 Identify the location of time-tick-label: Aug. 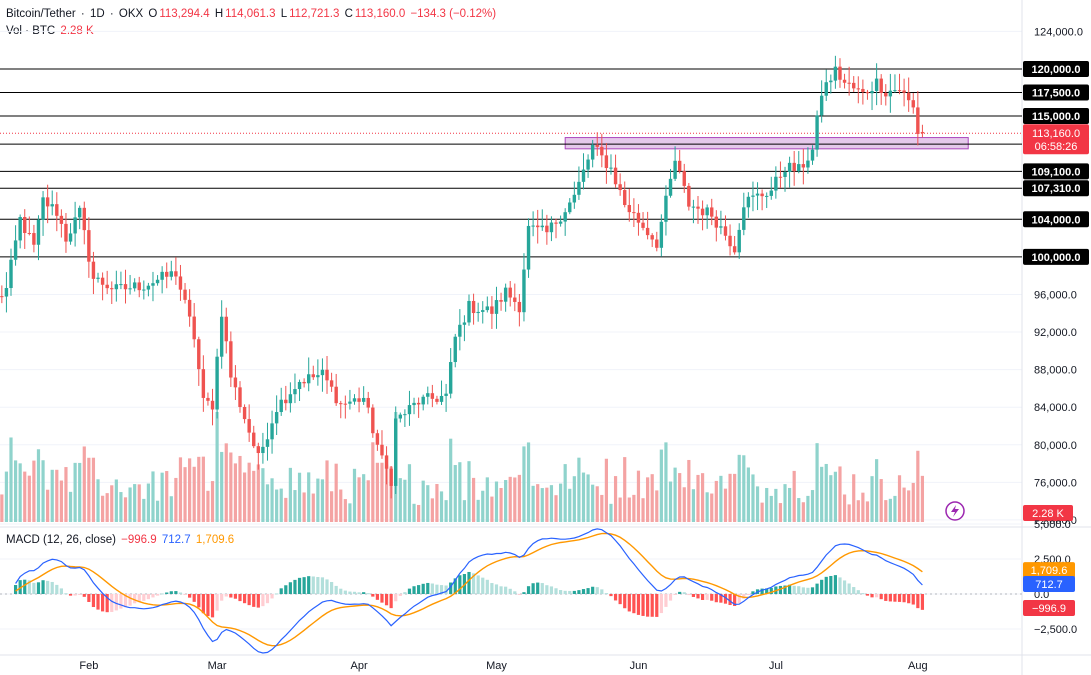
(918, 666).